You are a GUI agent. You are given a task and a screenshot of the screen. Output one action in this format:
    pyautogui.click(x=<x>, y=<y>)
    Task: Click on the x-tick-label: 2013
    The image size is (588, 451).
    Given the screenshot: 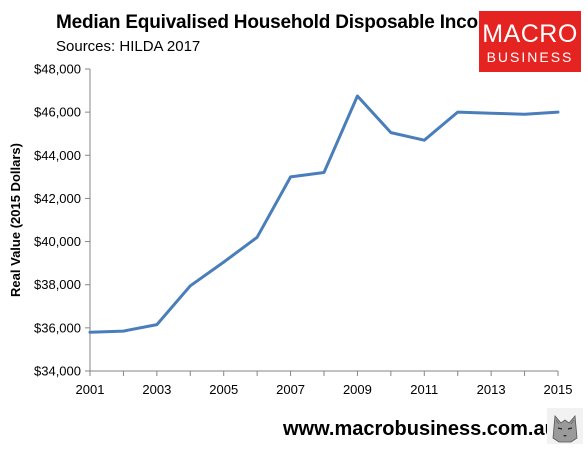 What is the action you would take?
    pyautogui.click(x=491, y=389)
    